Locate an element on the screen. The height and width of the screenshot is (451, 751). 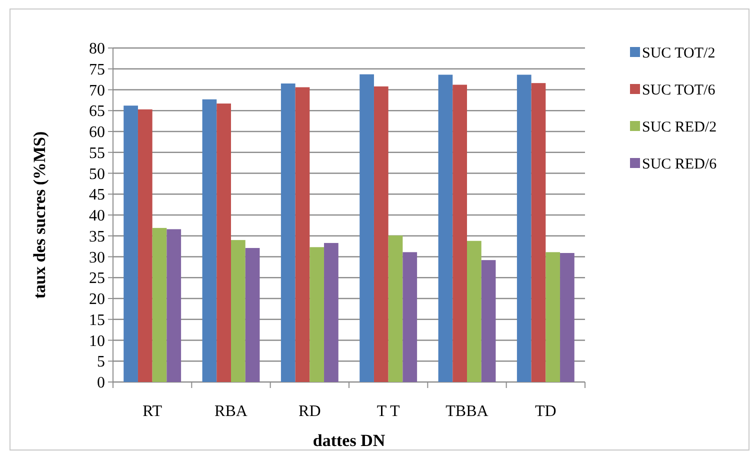
y-tick-label: 60 is located at coordinates (97, 133).